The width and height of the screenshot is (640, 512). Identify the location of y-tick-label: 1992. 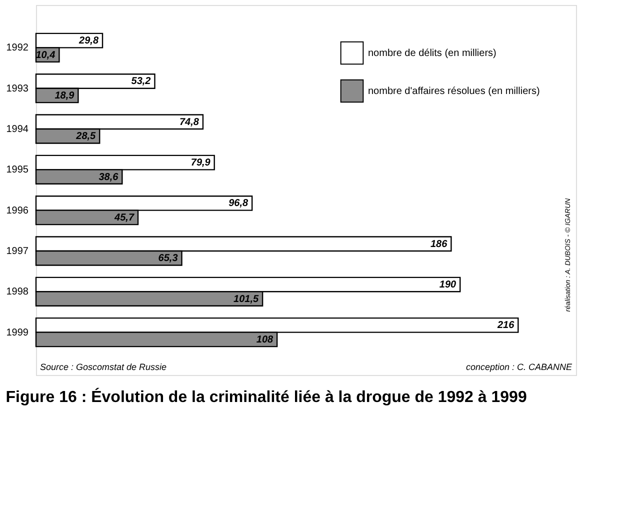
(17, 48).